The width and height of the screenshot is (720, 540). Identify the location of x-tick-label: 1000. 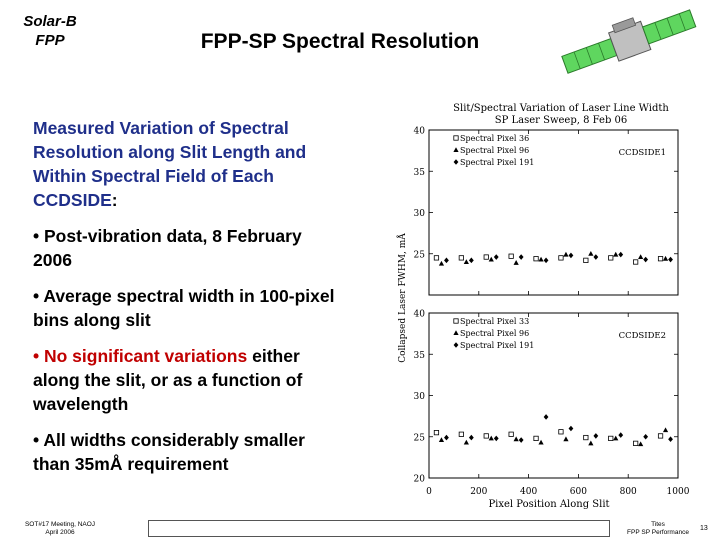
(678, 492).